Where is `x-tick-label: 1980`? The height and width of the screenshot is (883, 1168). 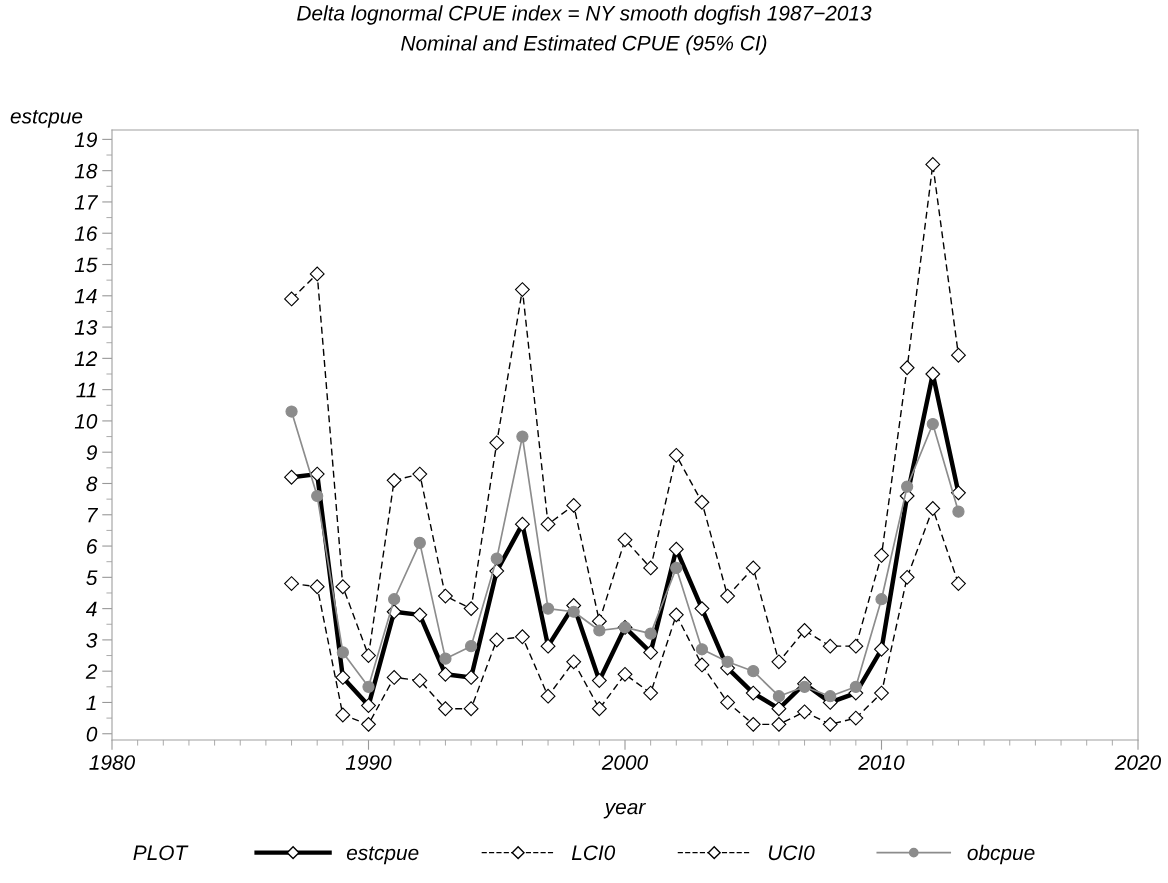 x-tick-label: 1980 is located at coordinates (112, 762).